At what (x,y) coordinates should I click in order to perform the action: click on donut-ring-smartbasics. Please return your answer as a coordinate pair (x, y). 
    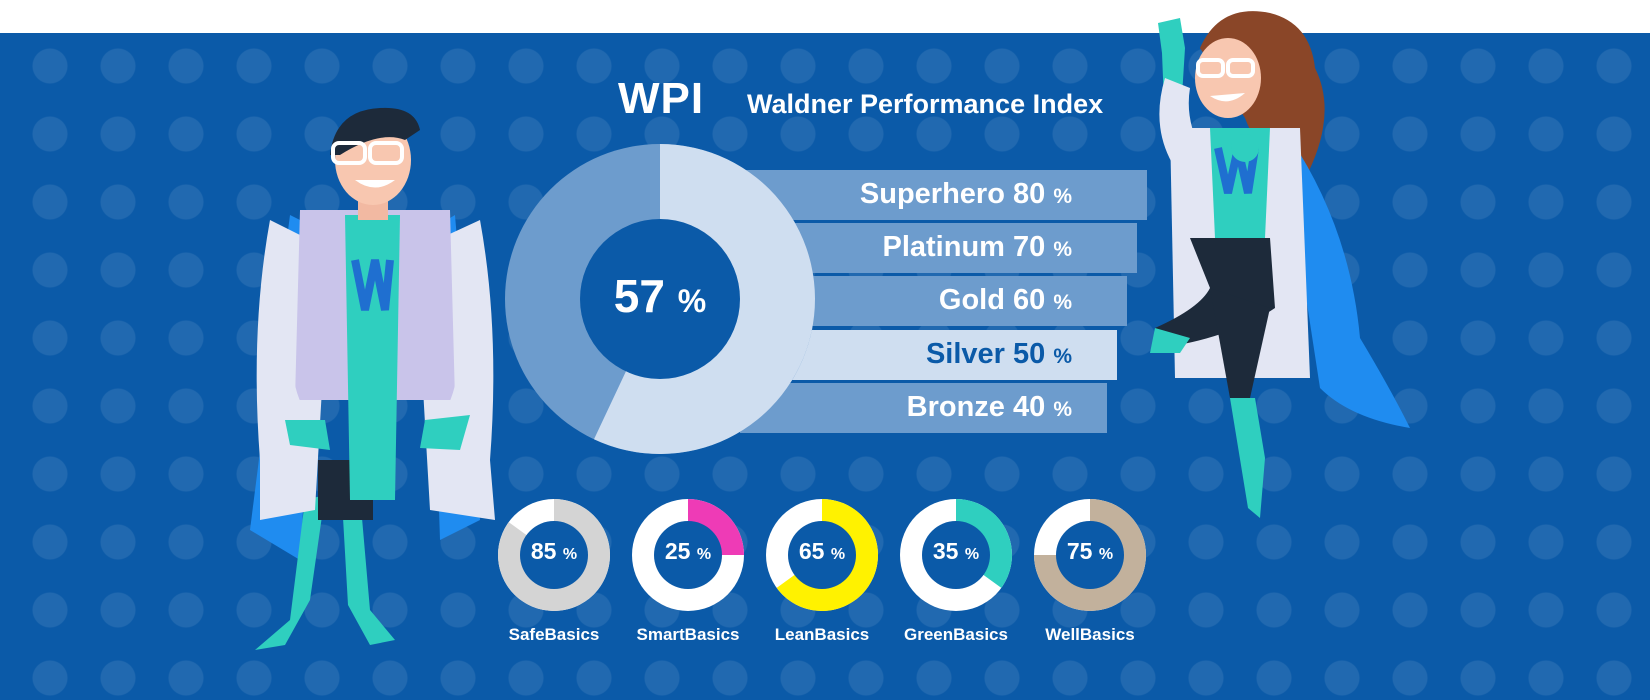
    Looking at the image, I should click on (688, 555).